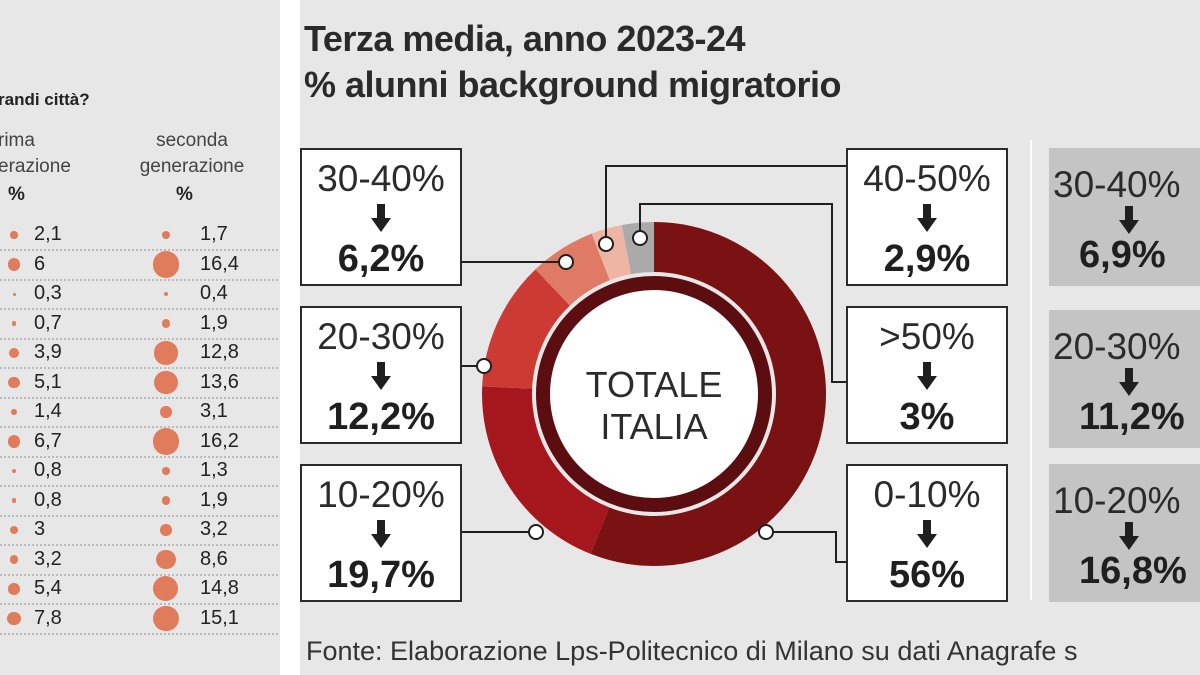 This screenshot has height=675, width=1200. I want to click on table-row: 0,3 0,4, so click(139, 294).